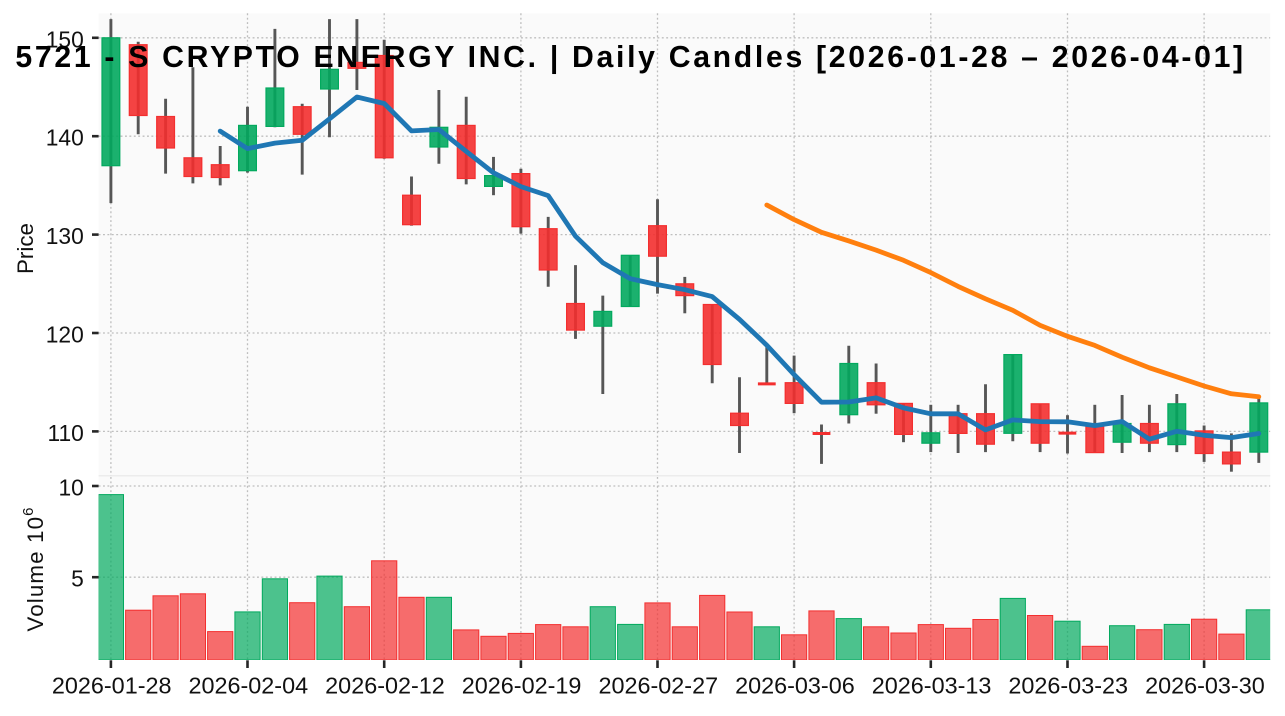  What do you see at coordinates (77, 579) in the screenshot?
I see `svg-text: 5` at bounding box center [77, 579].